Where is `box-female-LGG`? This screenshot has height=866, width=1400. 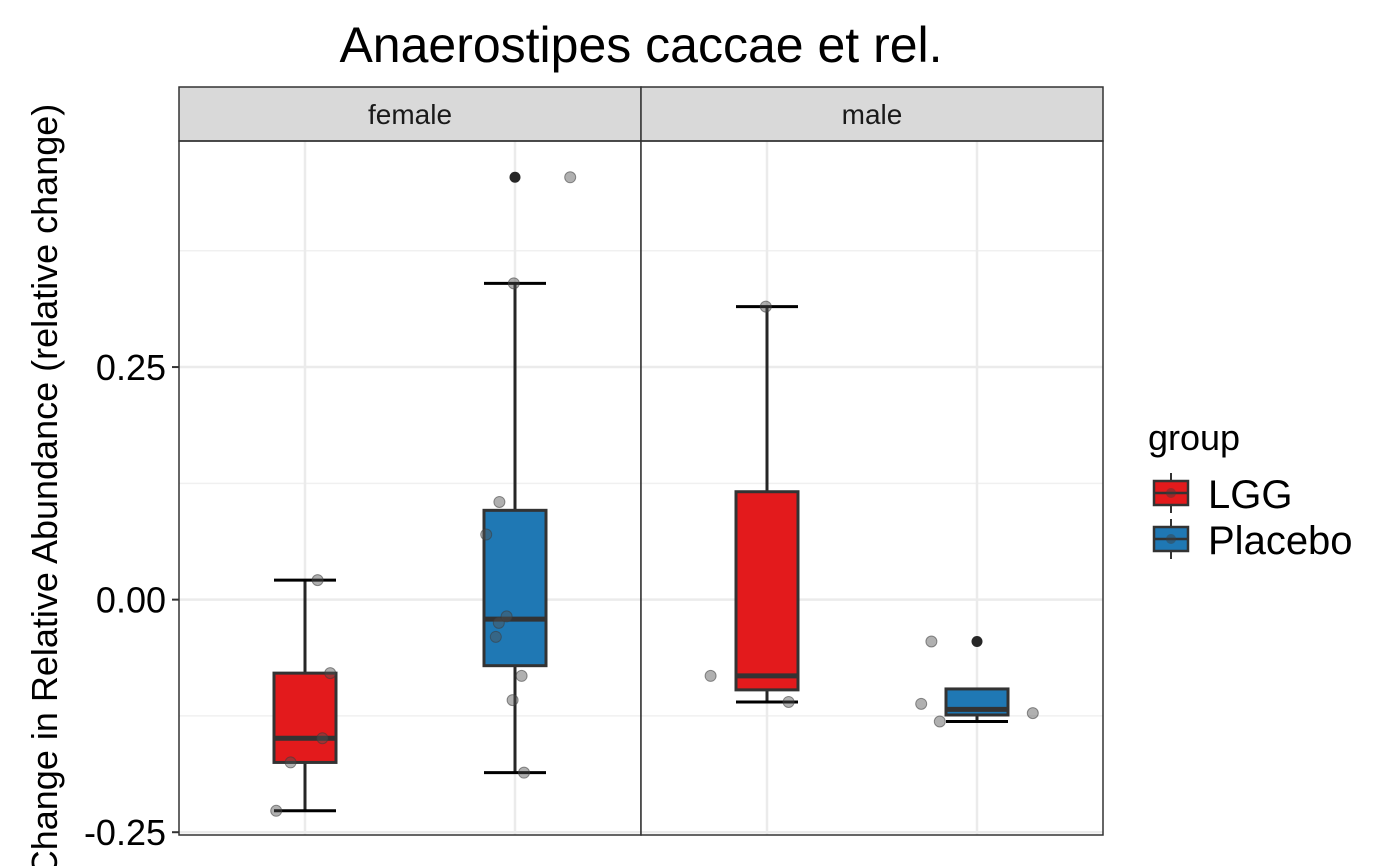
box-female-LGG is located at coordinates (305, 695).